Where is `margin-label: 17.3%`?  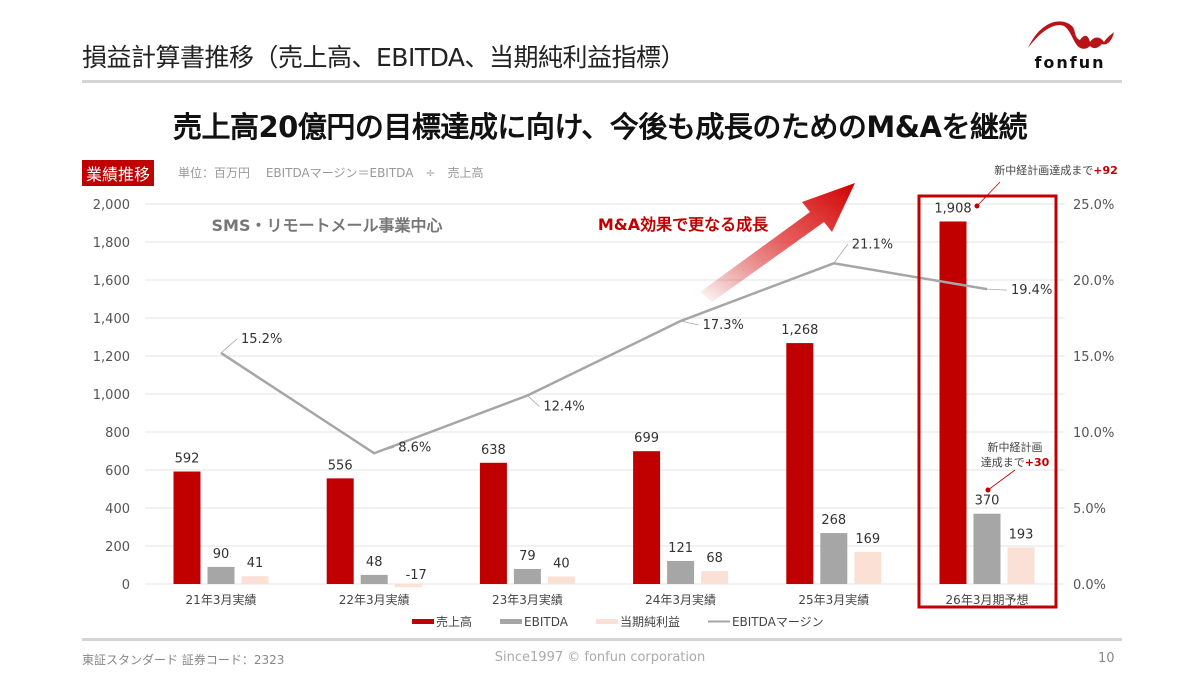
margin-label: 17.3% is located at coordinates (723, 325).